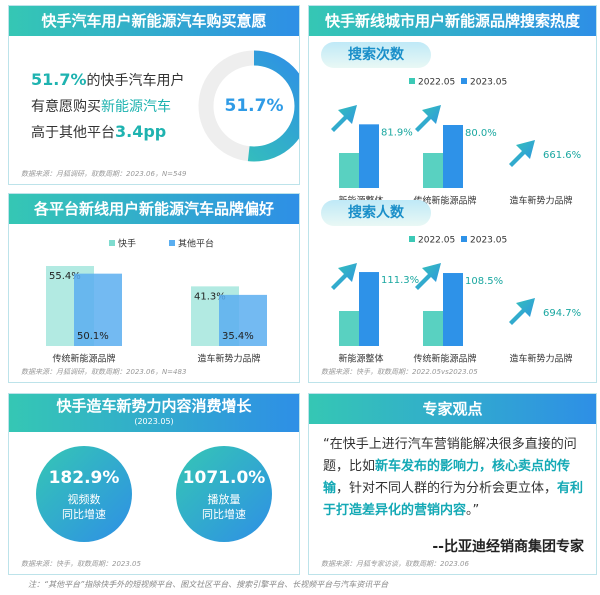  What do you see at coordinates (93, 336) in the screenshot?
I see `value-label: 50.1%` at bounding box center [93, 336].